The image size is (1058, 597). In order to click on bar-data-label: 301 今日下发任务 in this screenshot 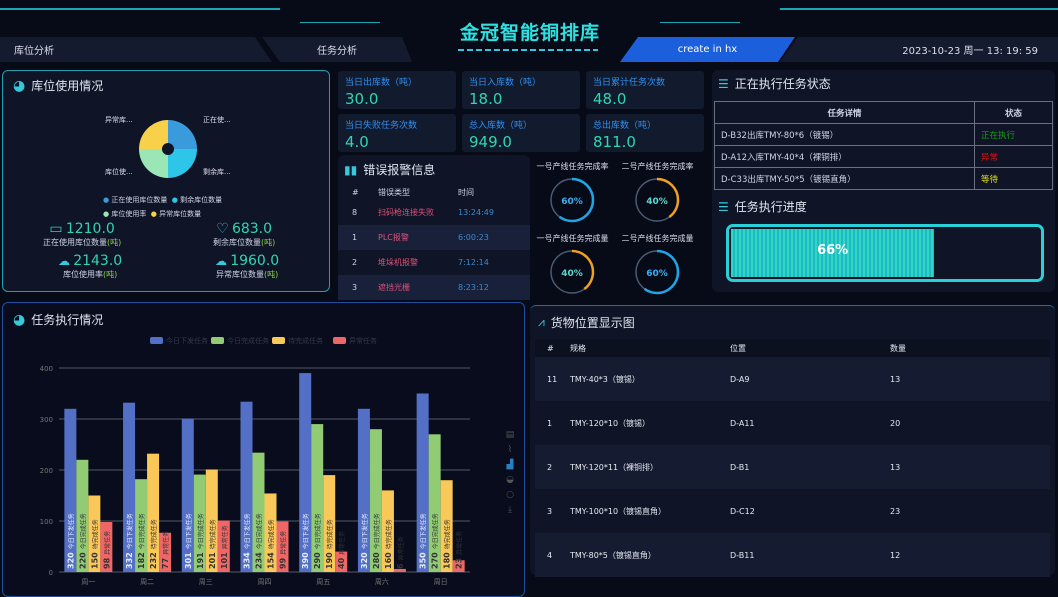, I will do `click(188, 541)`.